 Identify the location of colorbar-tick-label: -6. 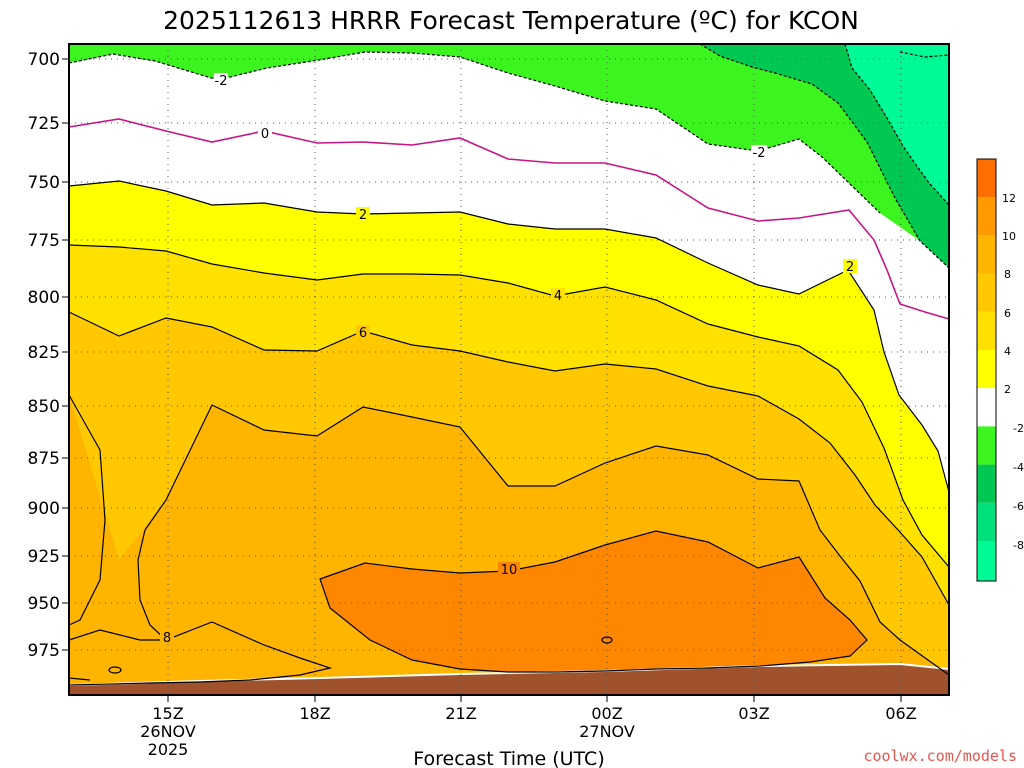
(1018, 506).